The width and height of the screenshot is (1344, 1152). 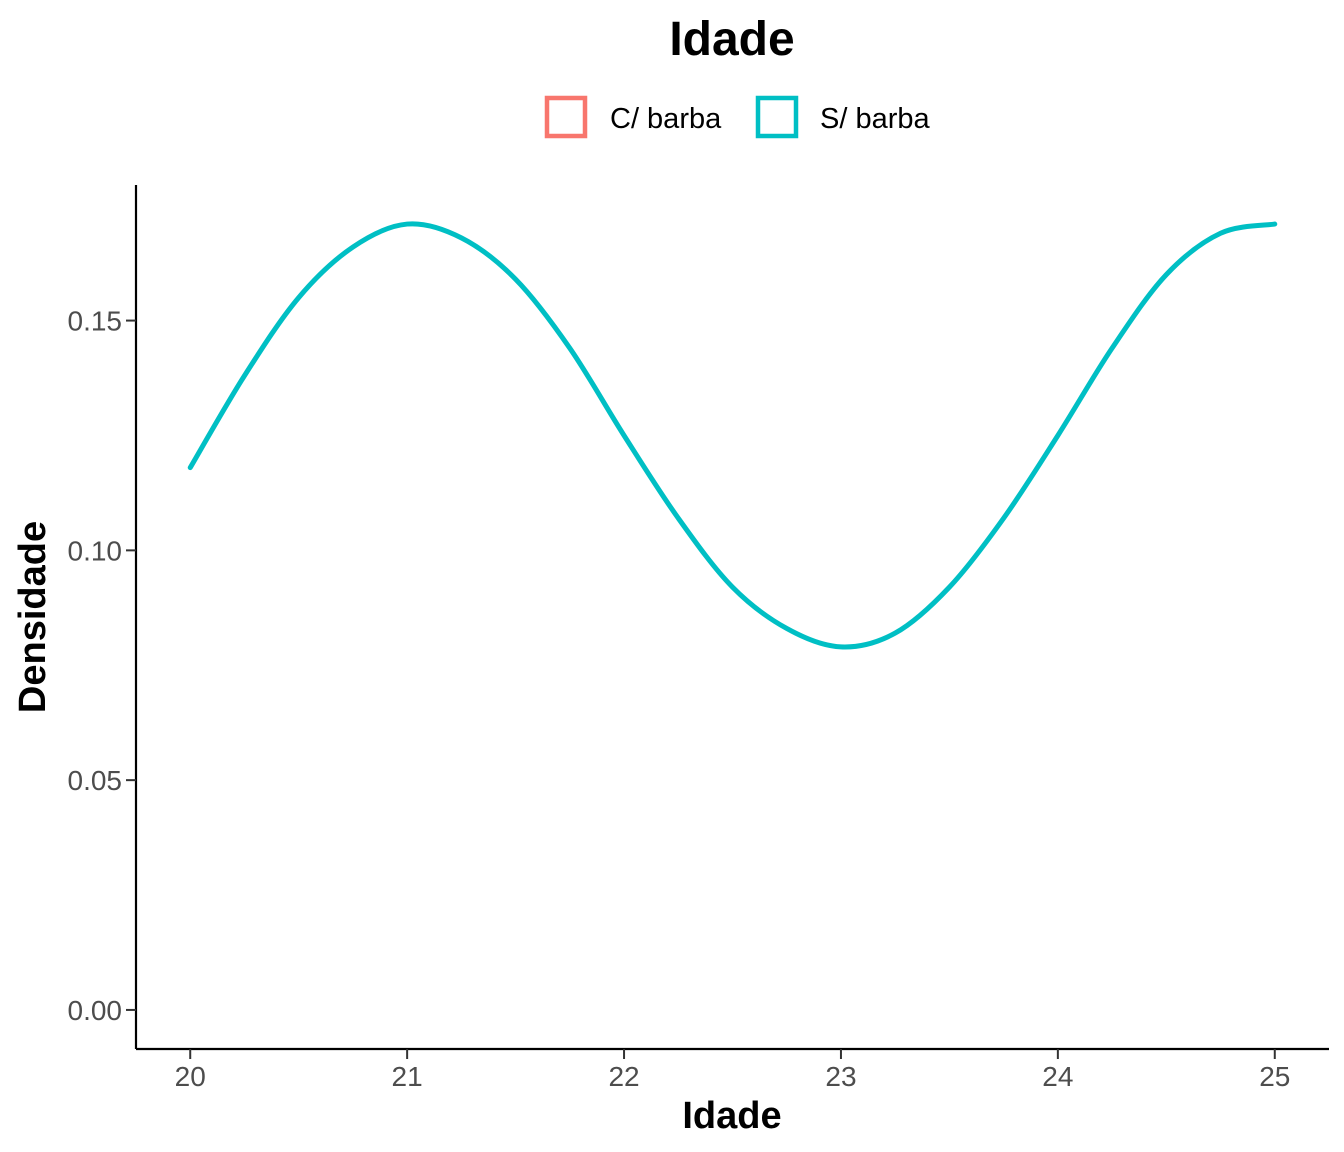 I want to click on x-tick-label: 21, so click(x=407, y=1076).